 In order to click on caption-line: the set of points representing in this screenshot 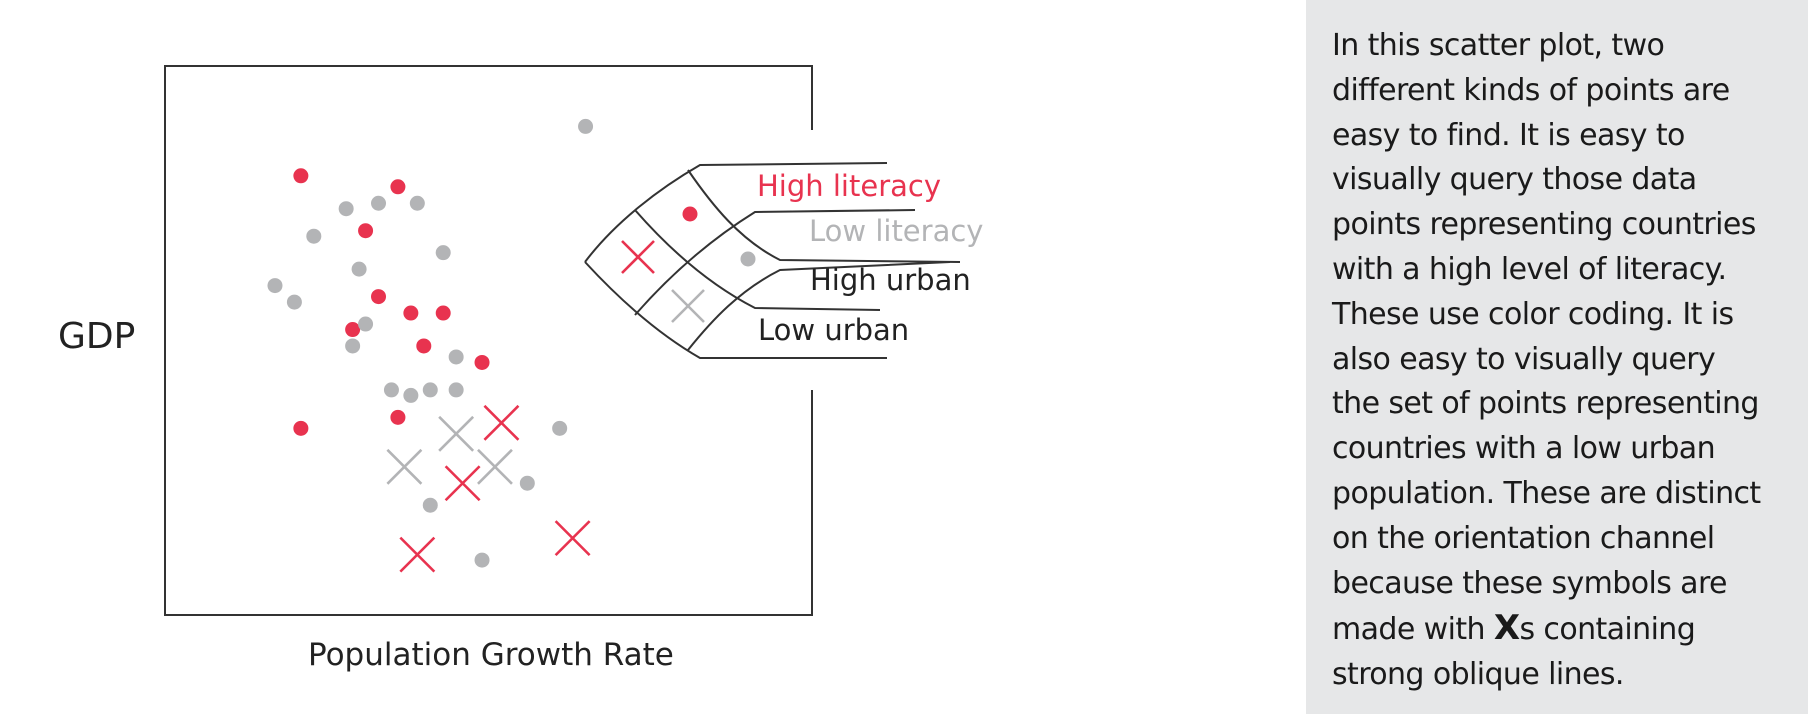, I will do `click(1545, 404)`.